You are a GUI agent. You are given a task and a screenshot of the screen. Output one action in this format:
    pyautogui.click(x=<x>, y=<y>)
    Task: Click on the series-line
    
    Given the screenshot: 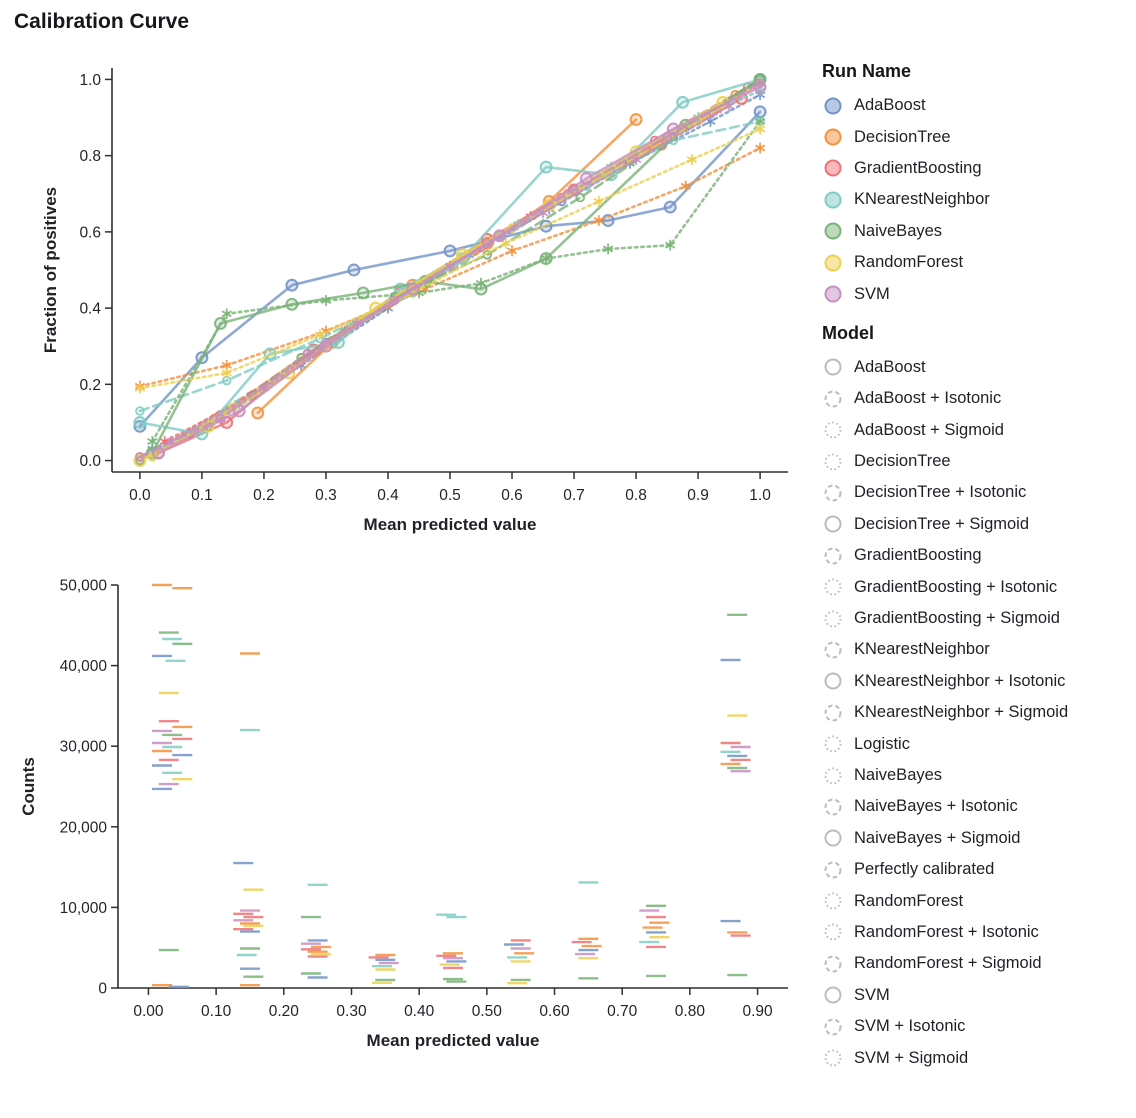 What is the action you would take?
    pyautogui.click(x=450, y=258)
    